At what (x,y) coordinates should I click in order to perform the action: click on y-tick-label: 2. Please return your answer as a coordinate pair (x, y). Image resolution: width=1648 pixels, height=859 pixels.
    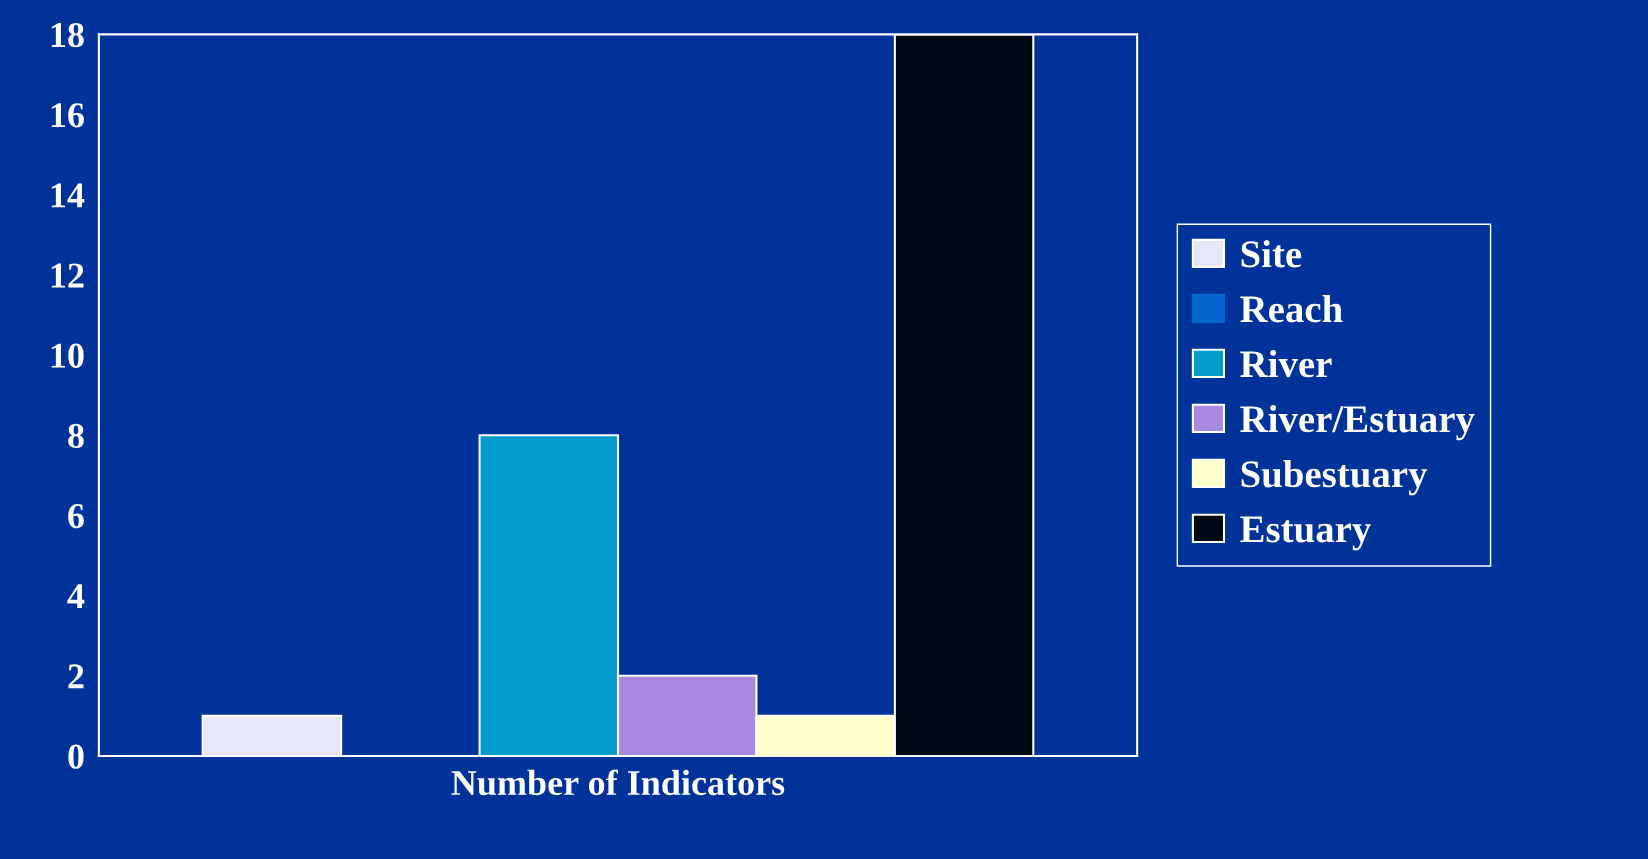
    Looking at the image, I should click on (76, 676).